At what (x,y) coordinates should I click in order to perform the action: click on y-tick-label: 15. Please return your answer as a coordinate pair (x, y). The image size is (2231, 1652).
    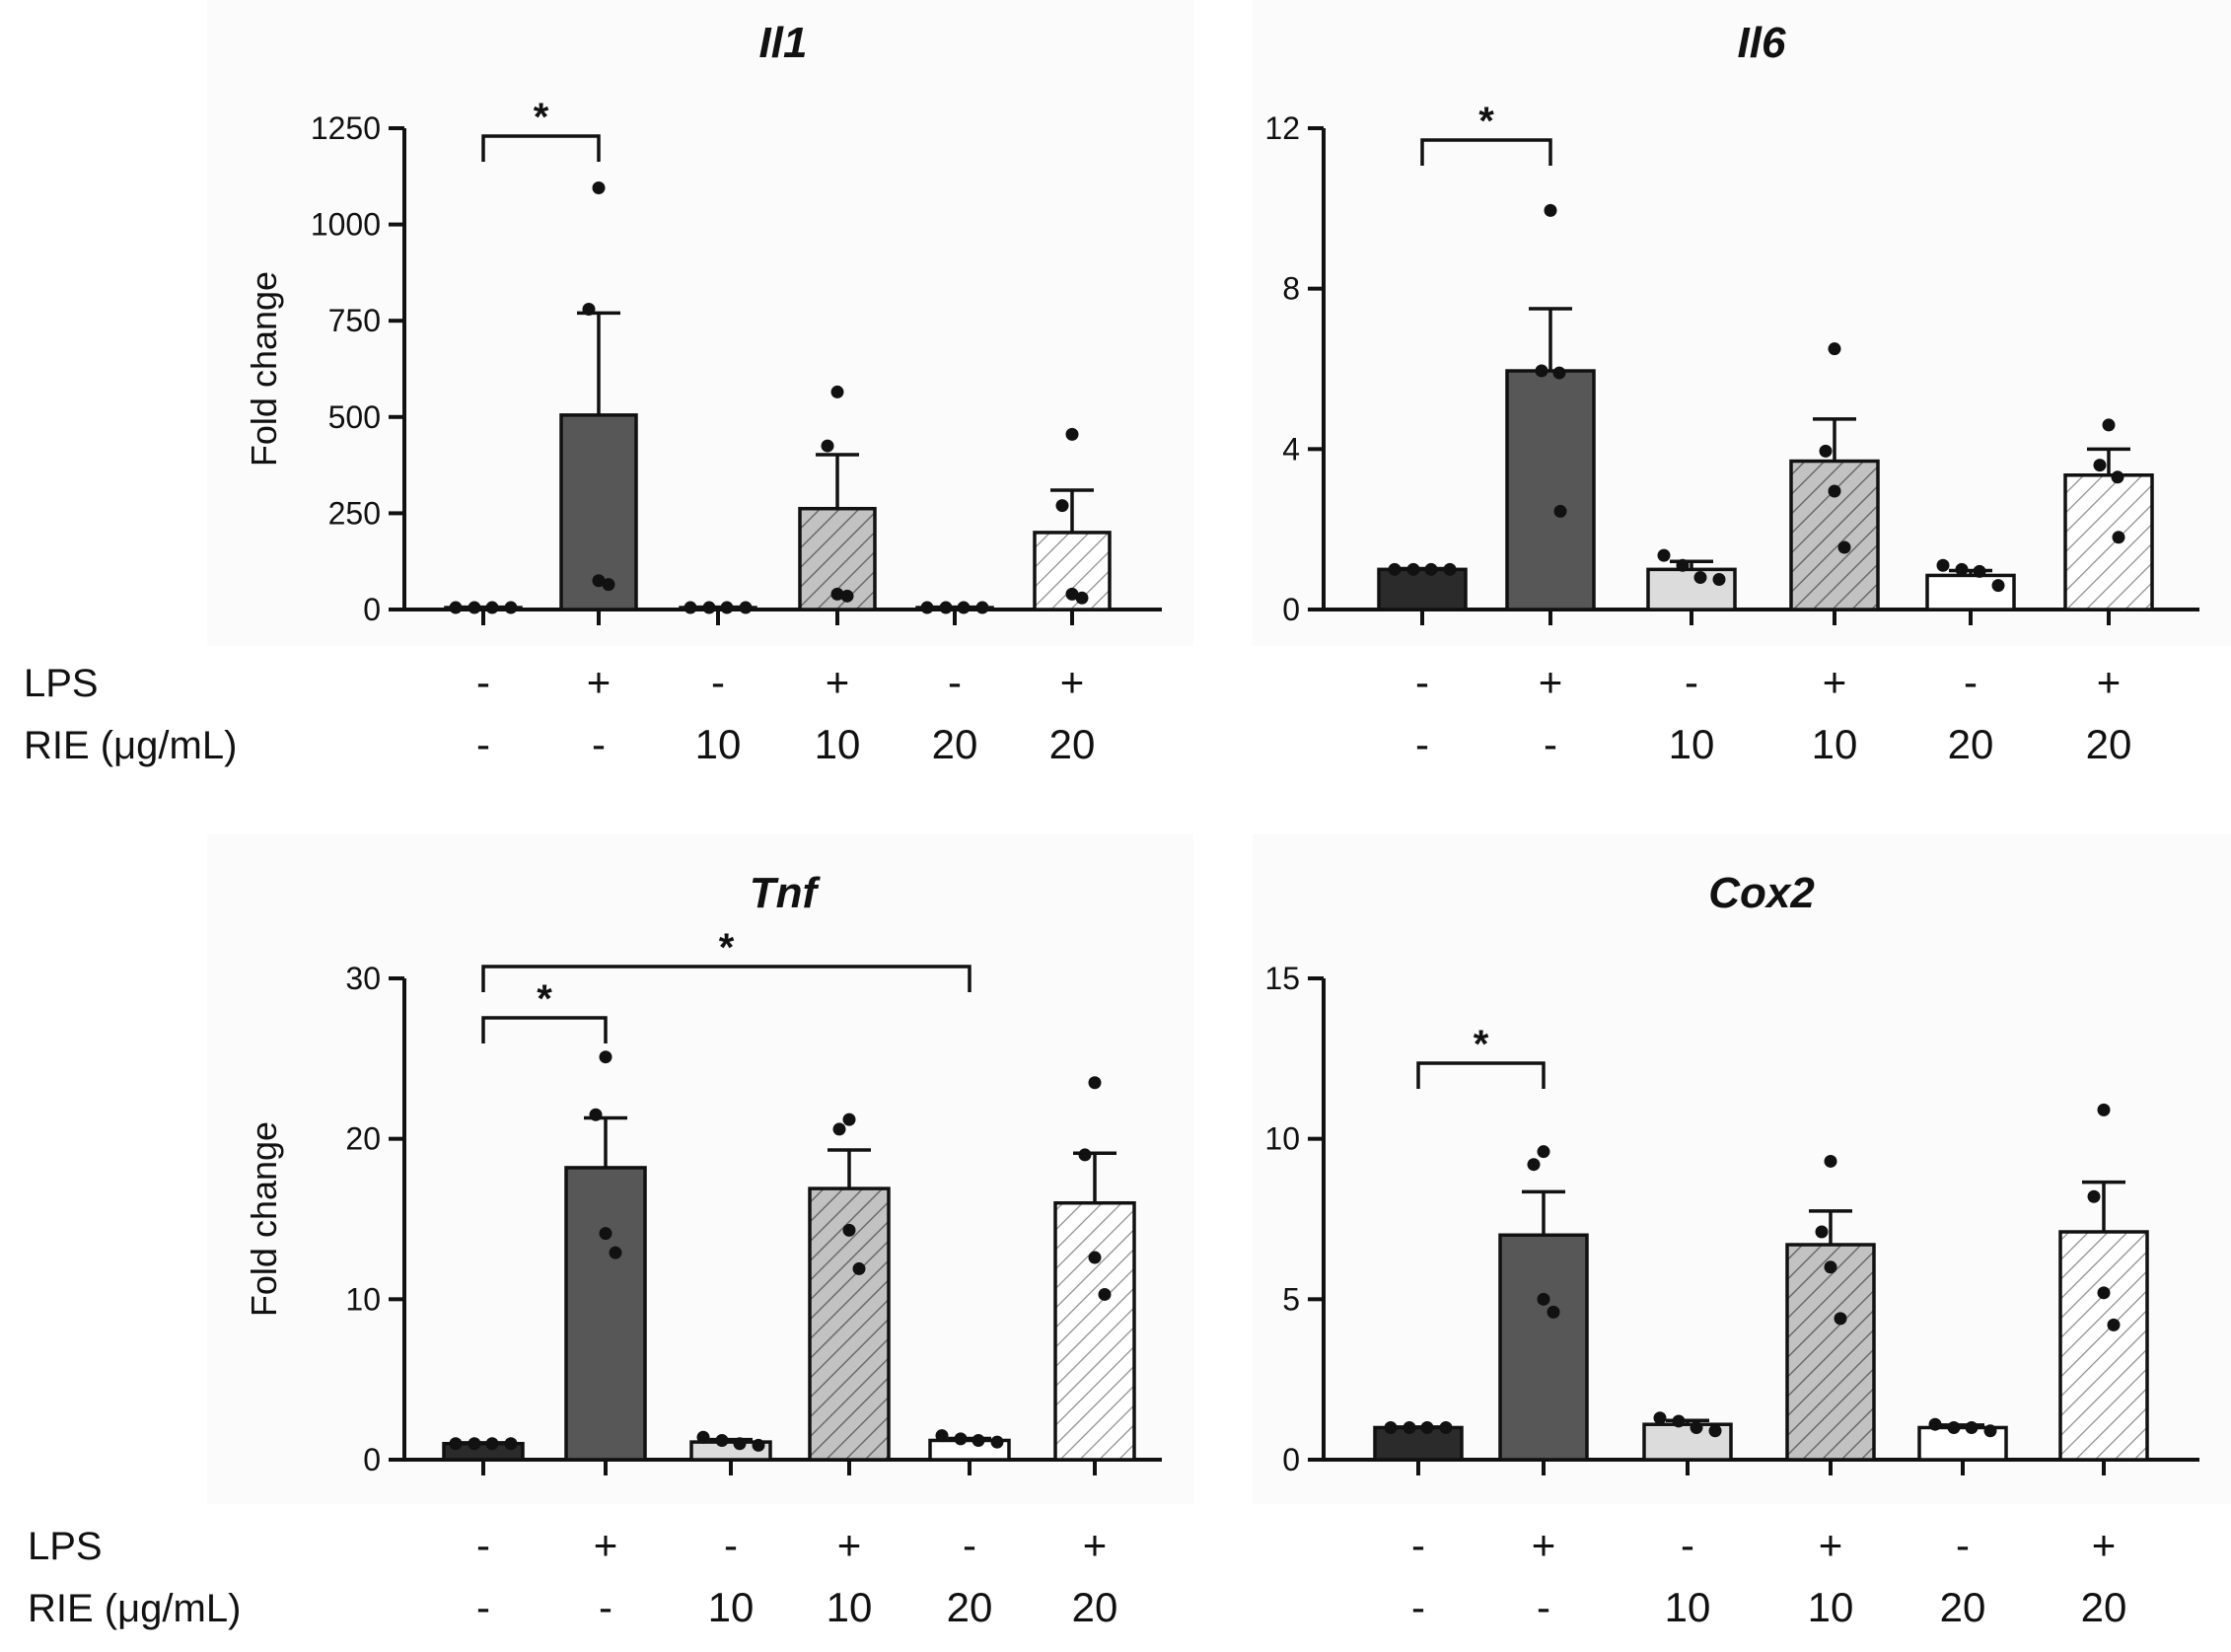
    Looking at the image, I should click on (1282, 979).